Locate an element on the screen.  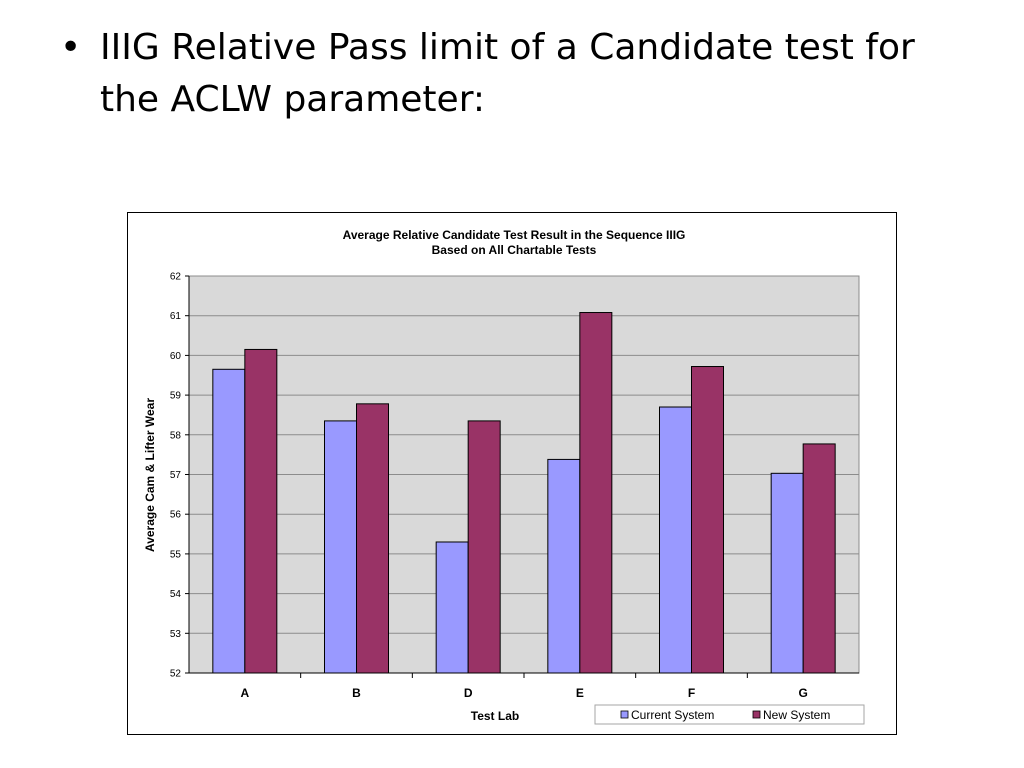
x-tick-label: D is located at coordinates (468, 693).